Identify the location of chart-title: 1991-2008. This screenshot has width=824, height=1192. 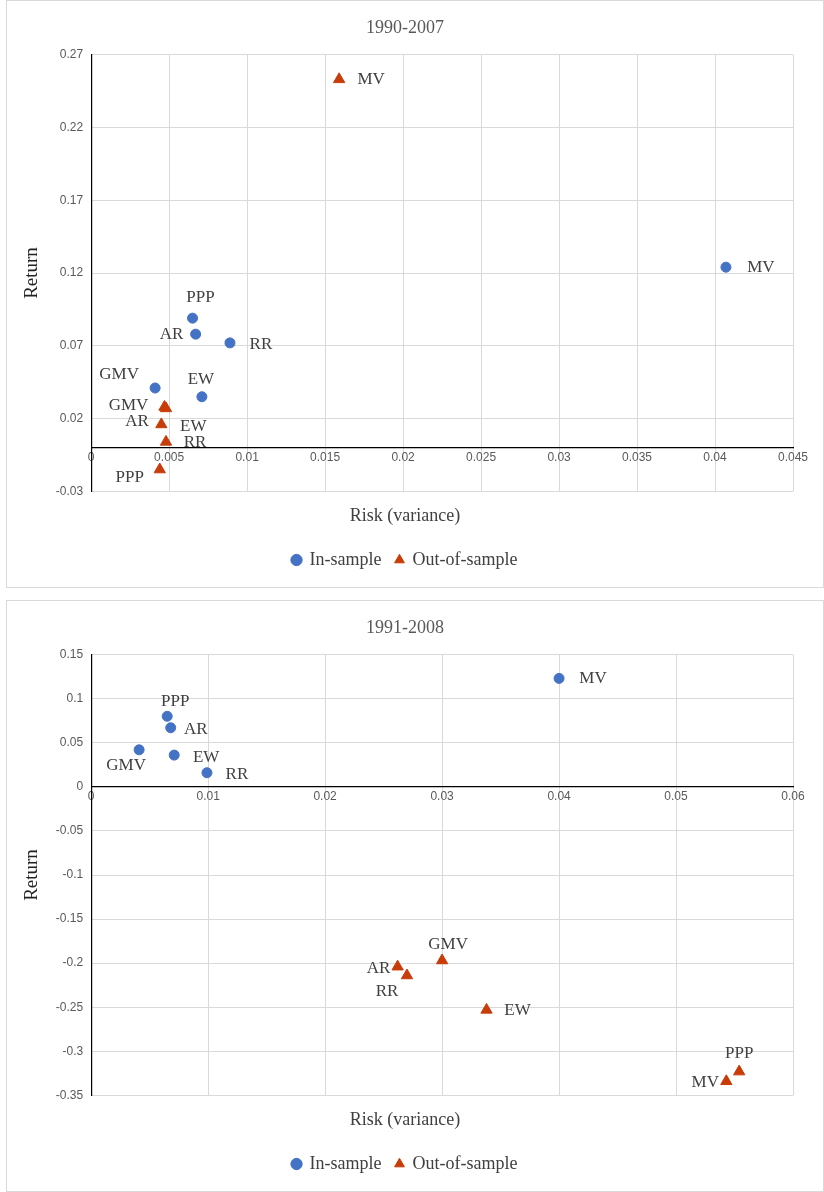
(405, 626).